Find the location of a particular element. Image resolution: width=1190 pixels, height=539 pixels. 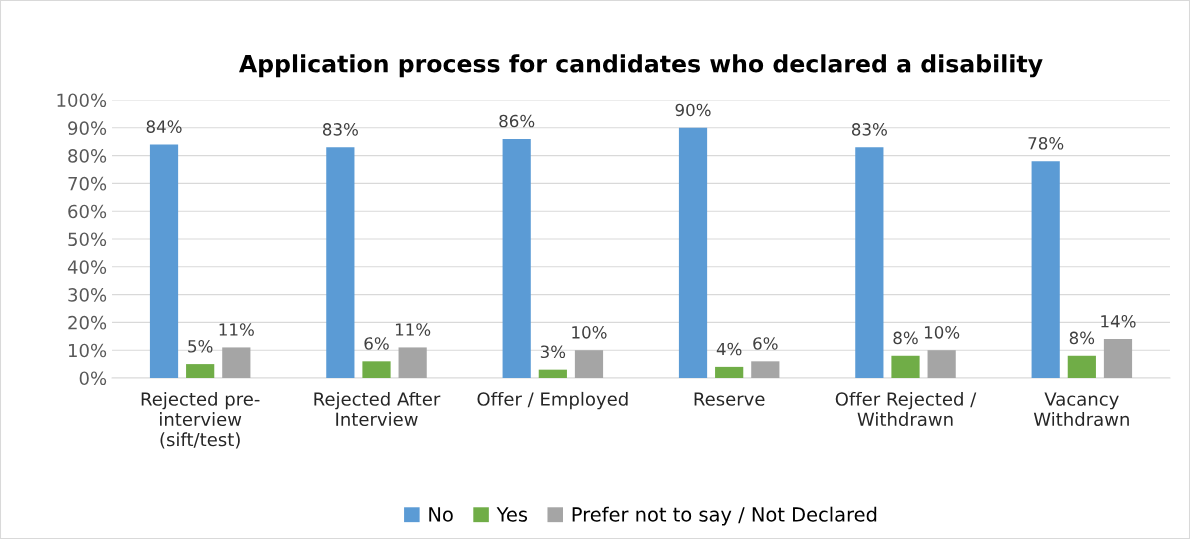

y-tick-label: 60% is located at coordinates (87, 211).